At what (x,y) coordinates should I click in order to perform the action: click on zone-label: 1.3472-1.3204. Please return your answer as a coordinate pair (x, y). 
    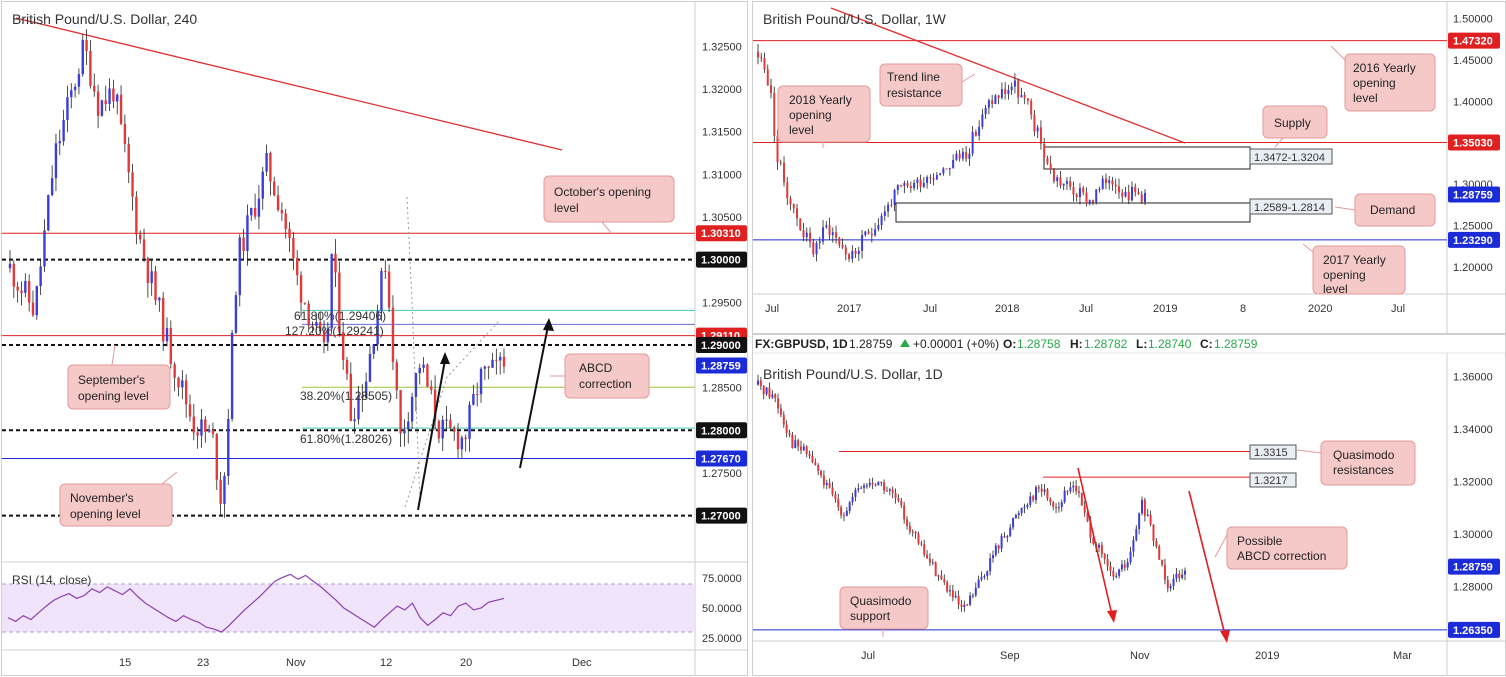
    Looking at the image, I should click on (1289, 158).